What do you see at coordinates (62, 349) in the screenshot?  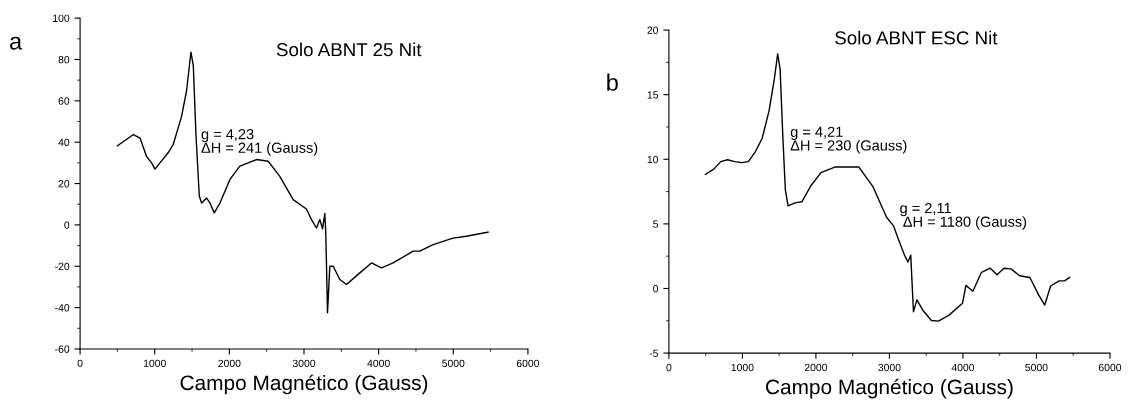 I see `y-tick-label: -60` at bounding box center [62, 349].